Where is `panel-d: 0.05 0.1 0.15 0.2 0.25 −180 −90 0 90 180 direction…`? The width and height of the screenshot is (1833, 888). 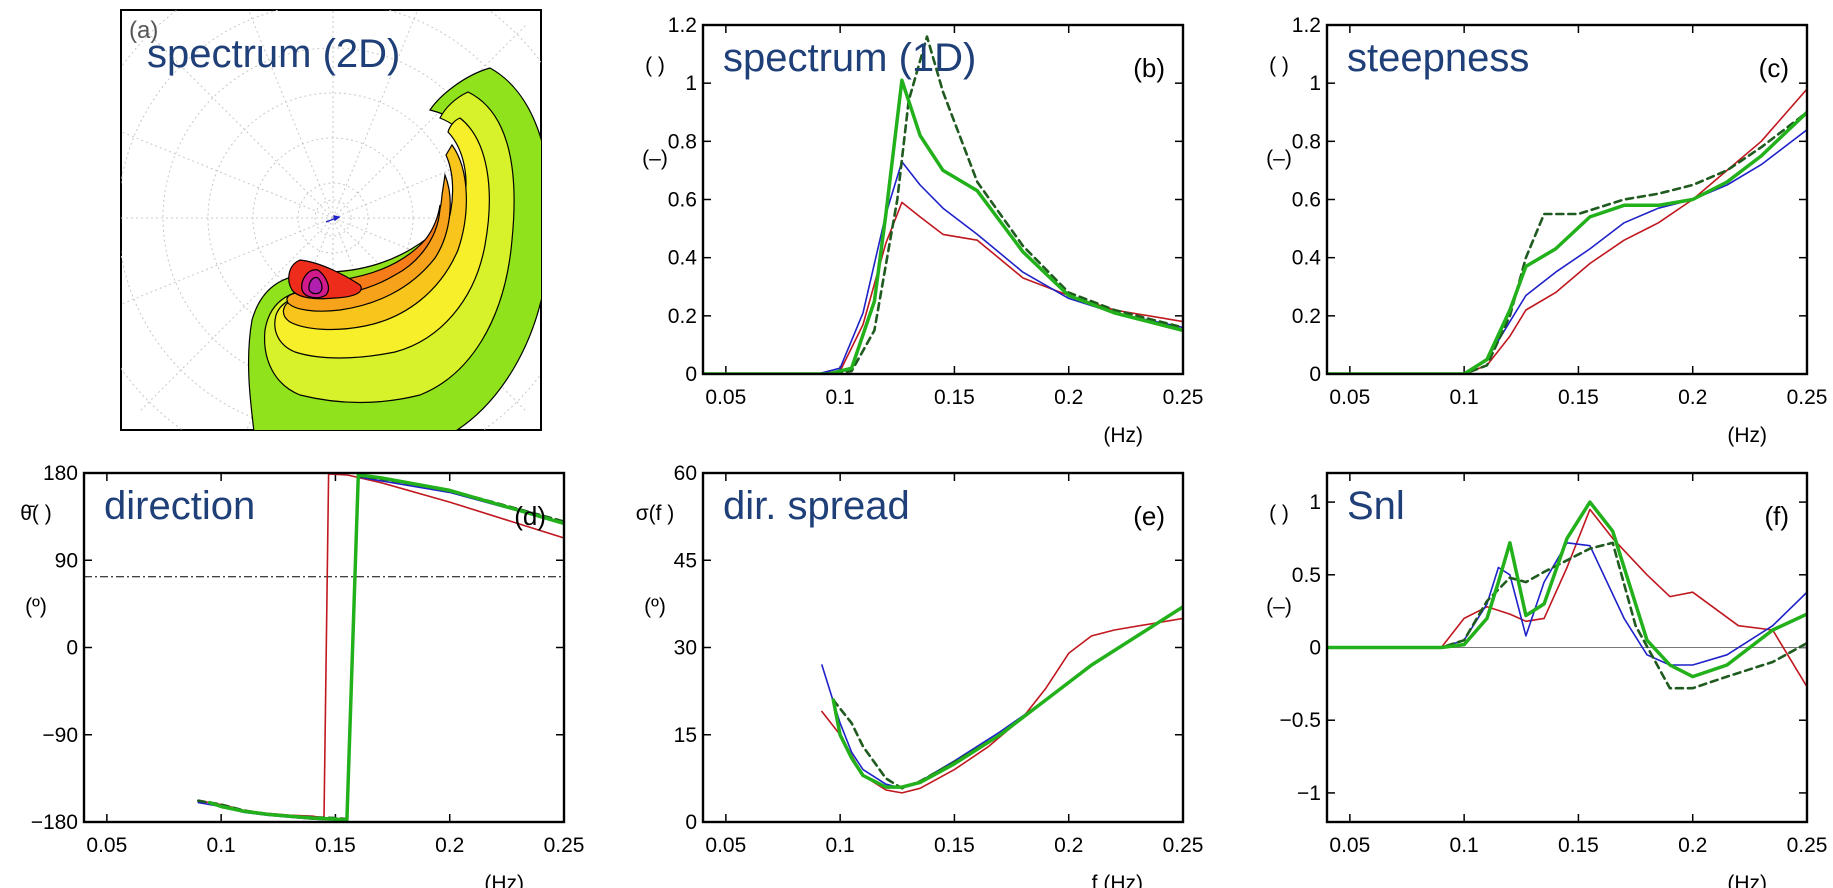
panel-d: 0.05 0.1 0.15 0.2 0.25 −180 −90 0 90 180 direction… is located at coordinates (302, 675).